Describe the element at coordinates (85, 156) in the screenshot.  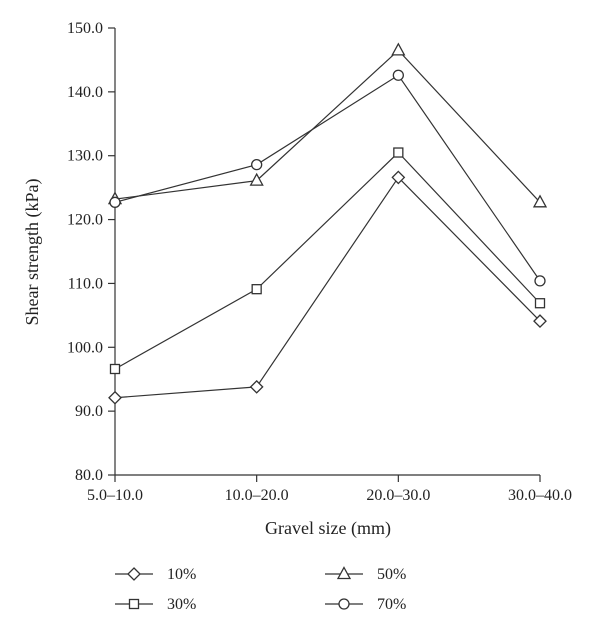
I see `y-tick-label: 130.0` at that location.